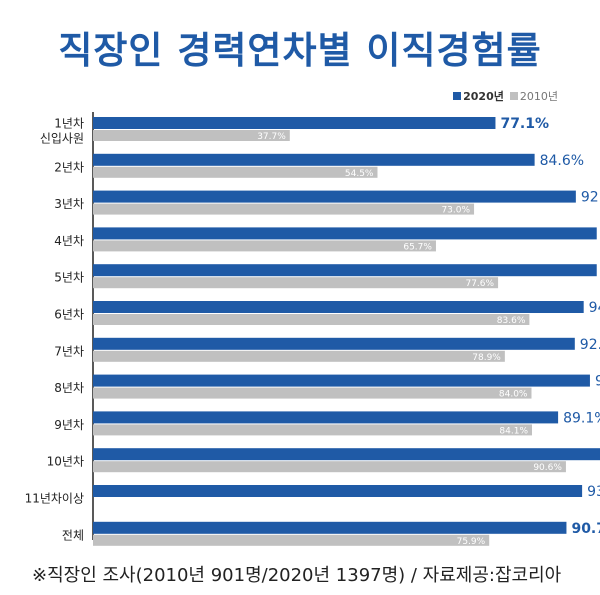  What do you see at coordinates (271, 137) in the screenshot?
I see `data-label-2010: 37.7%` at bounding box center [271, 137].